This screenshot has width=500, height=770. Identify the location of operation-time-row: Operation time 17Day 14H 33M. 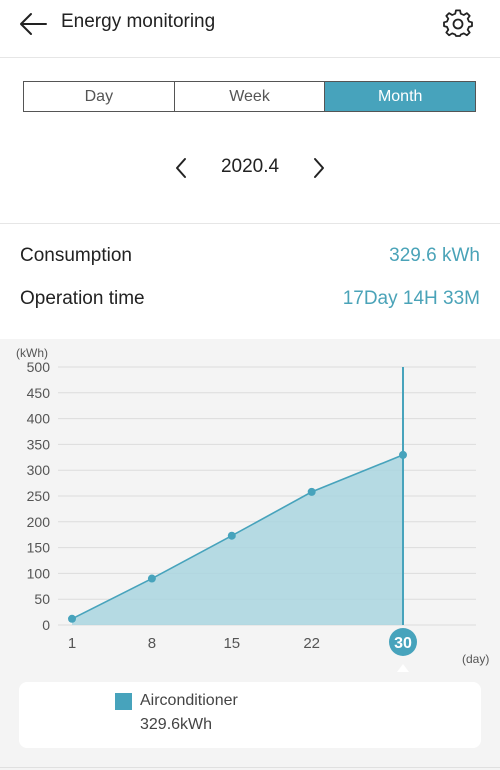
(250, 301).